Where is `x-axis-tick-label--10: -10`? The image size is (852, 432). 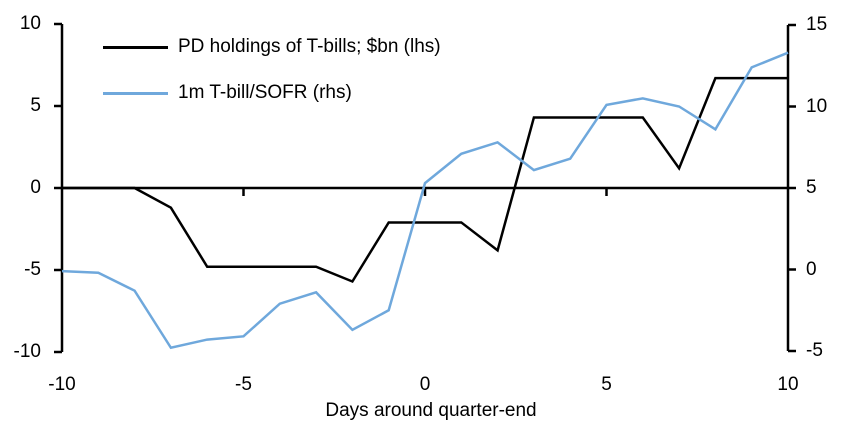
x-axis-tick-label--10: -10 is located at coordinates (62, 384).